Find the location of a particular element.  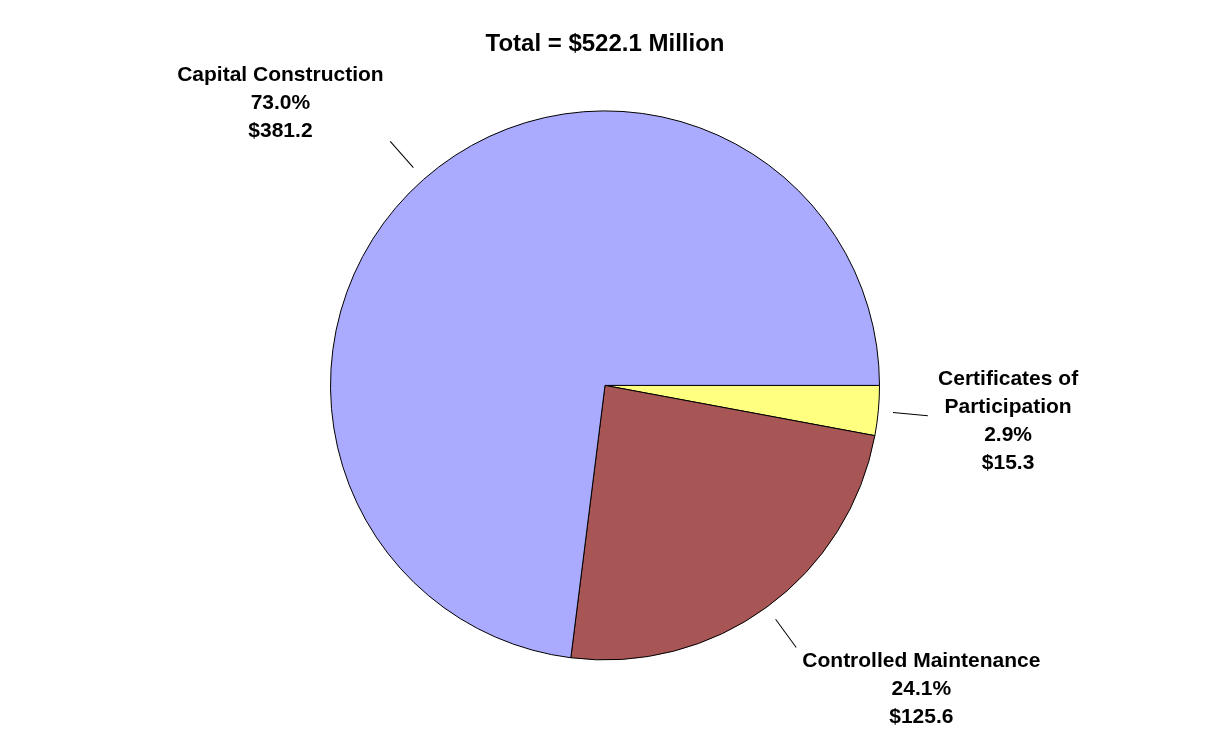

slice-label: Capital Construction is located at coordinates (280, 73).